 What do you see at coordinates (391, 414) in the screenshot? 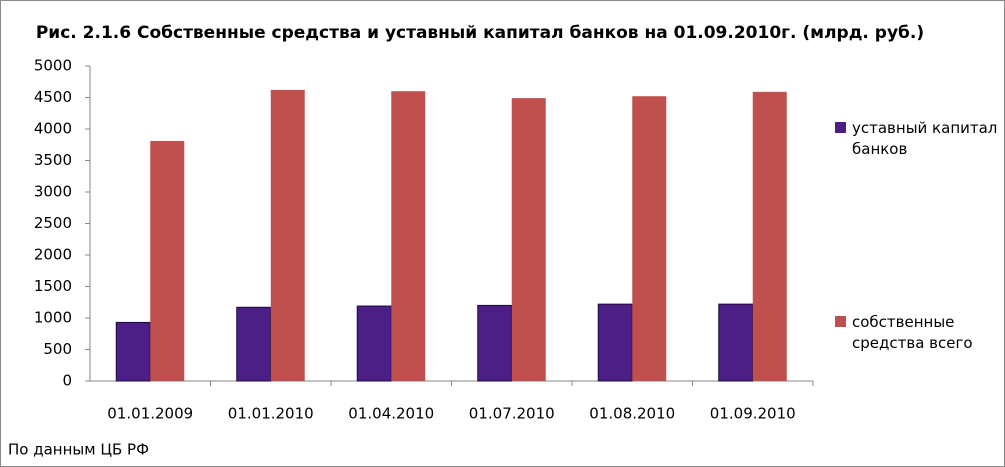
I see `x-tick-label: 01.04.2010` at bounding box center [391, 414].